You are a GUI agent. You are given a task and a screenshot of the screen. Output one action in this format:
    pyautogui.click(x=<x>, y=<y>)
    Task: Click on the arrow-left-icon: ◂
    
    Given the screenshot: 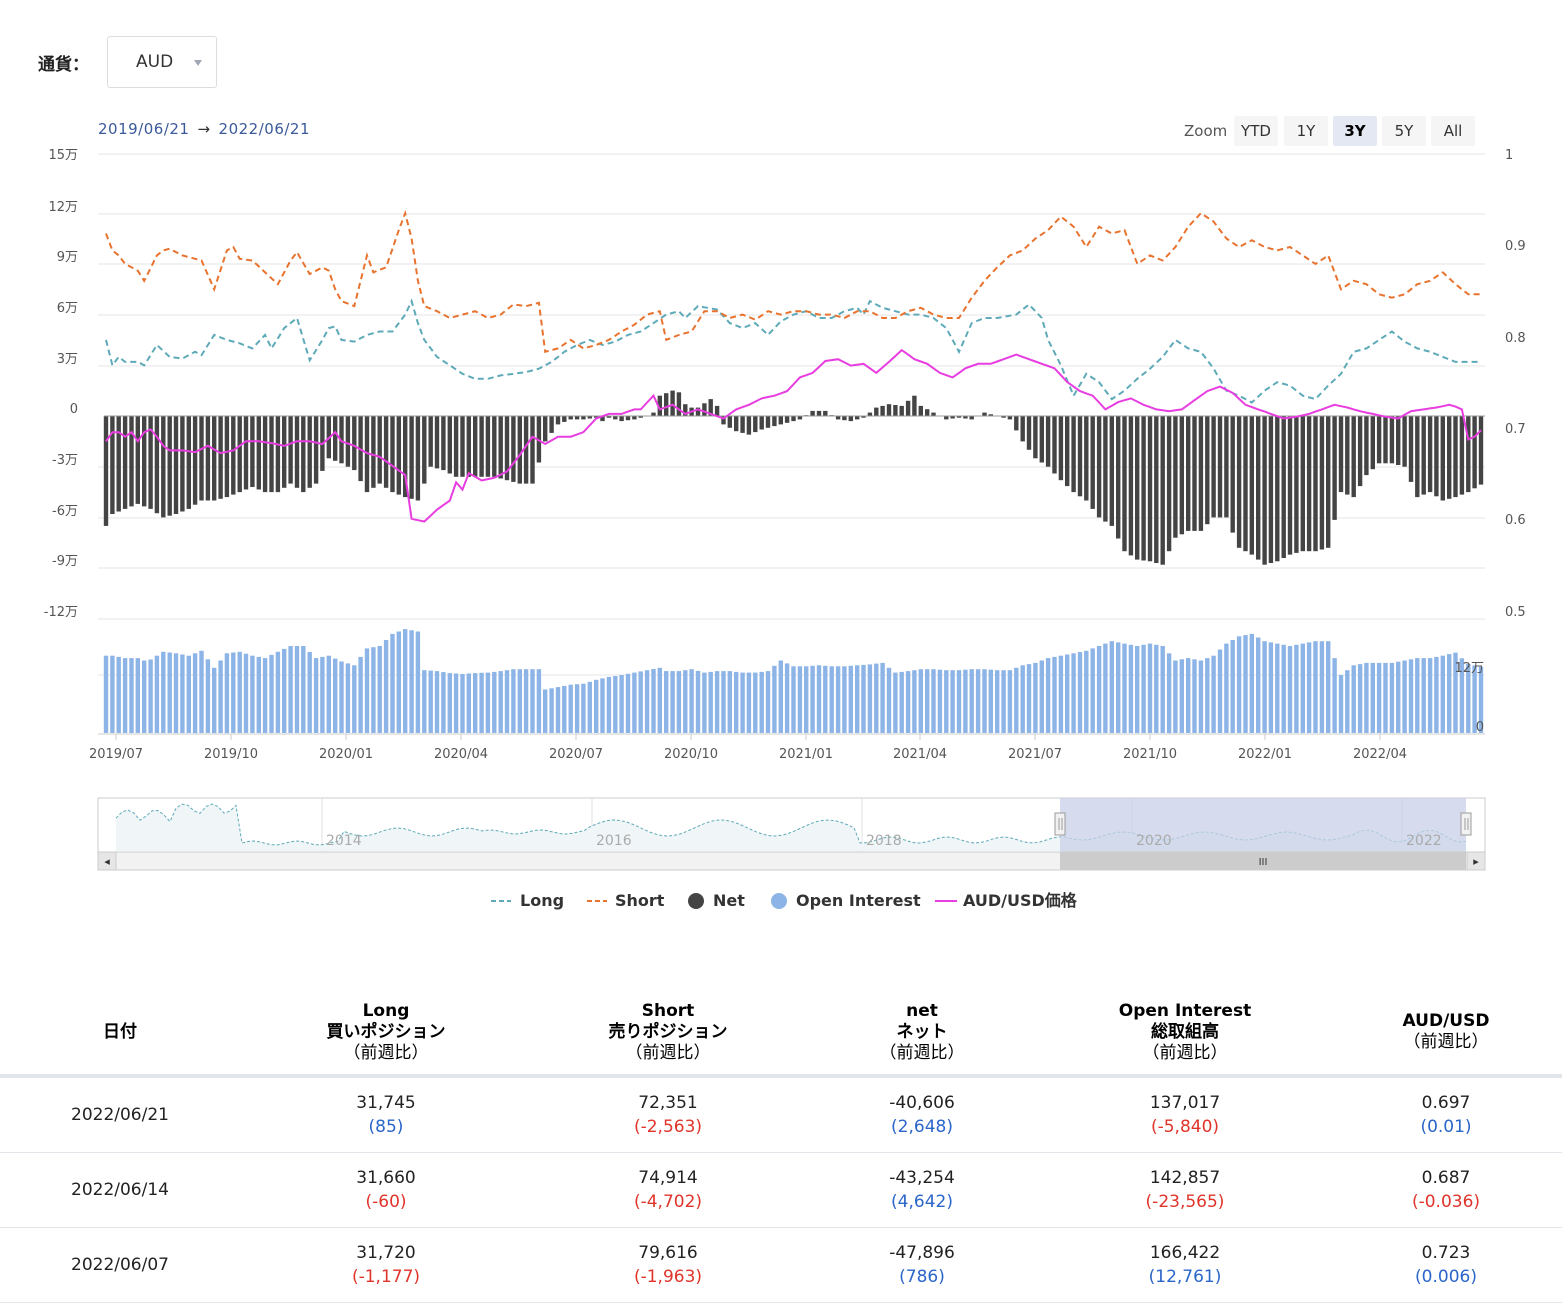 What is the action you would take?
    pyautogui.click(x=107, y=861)
    